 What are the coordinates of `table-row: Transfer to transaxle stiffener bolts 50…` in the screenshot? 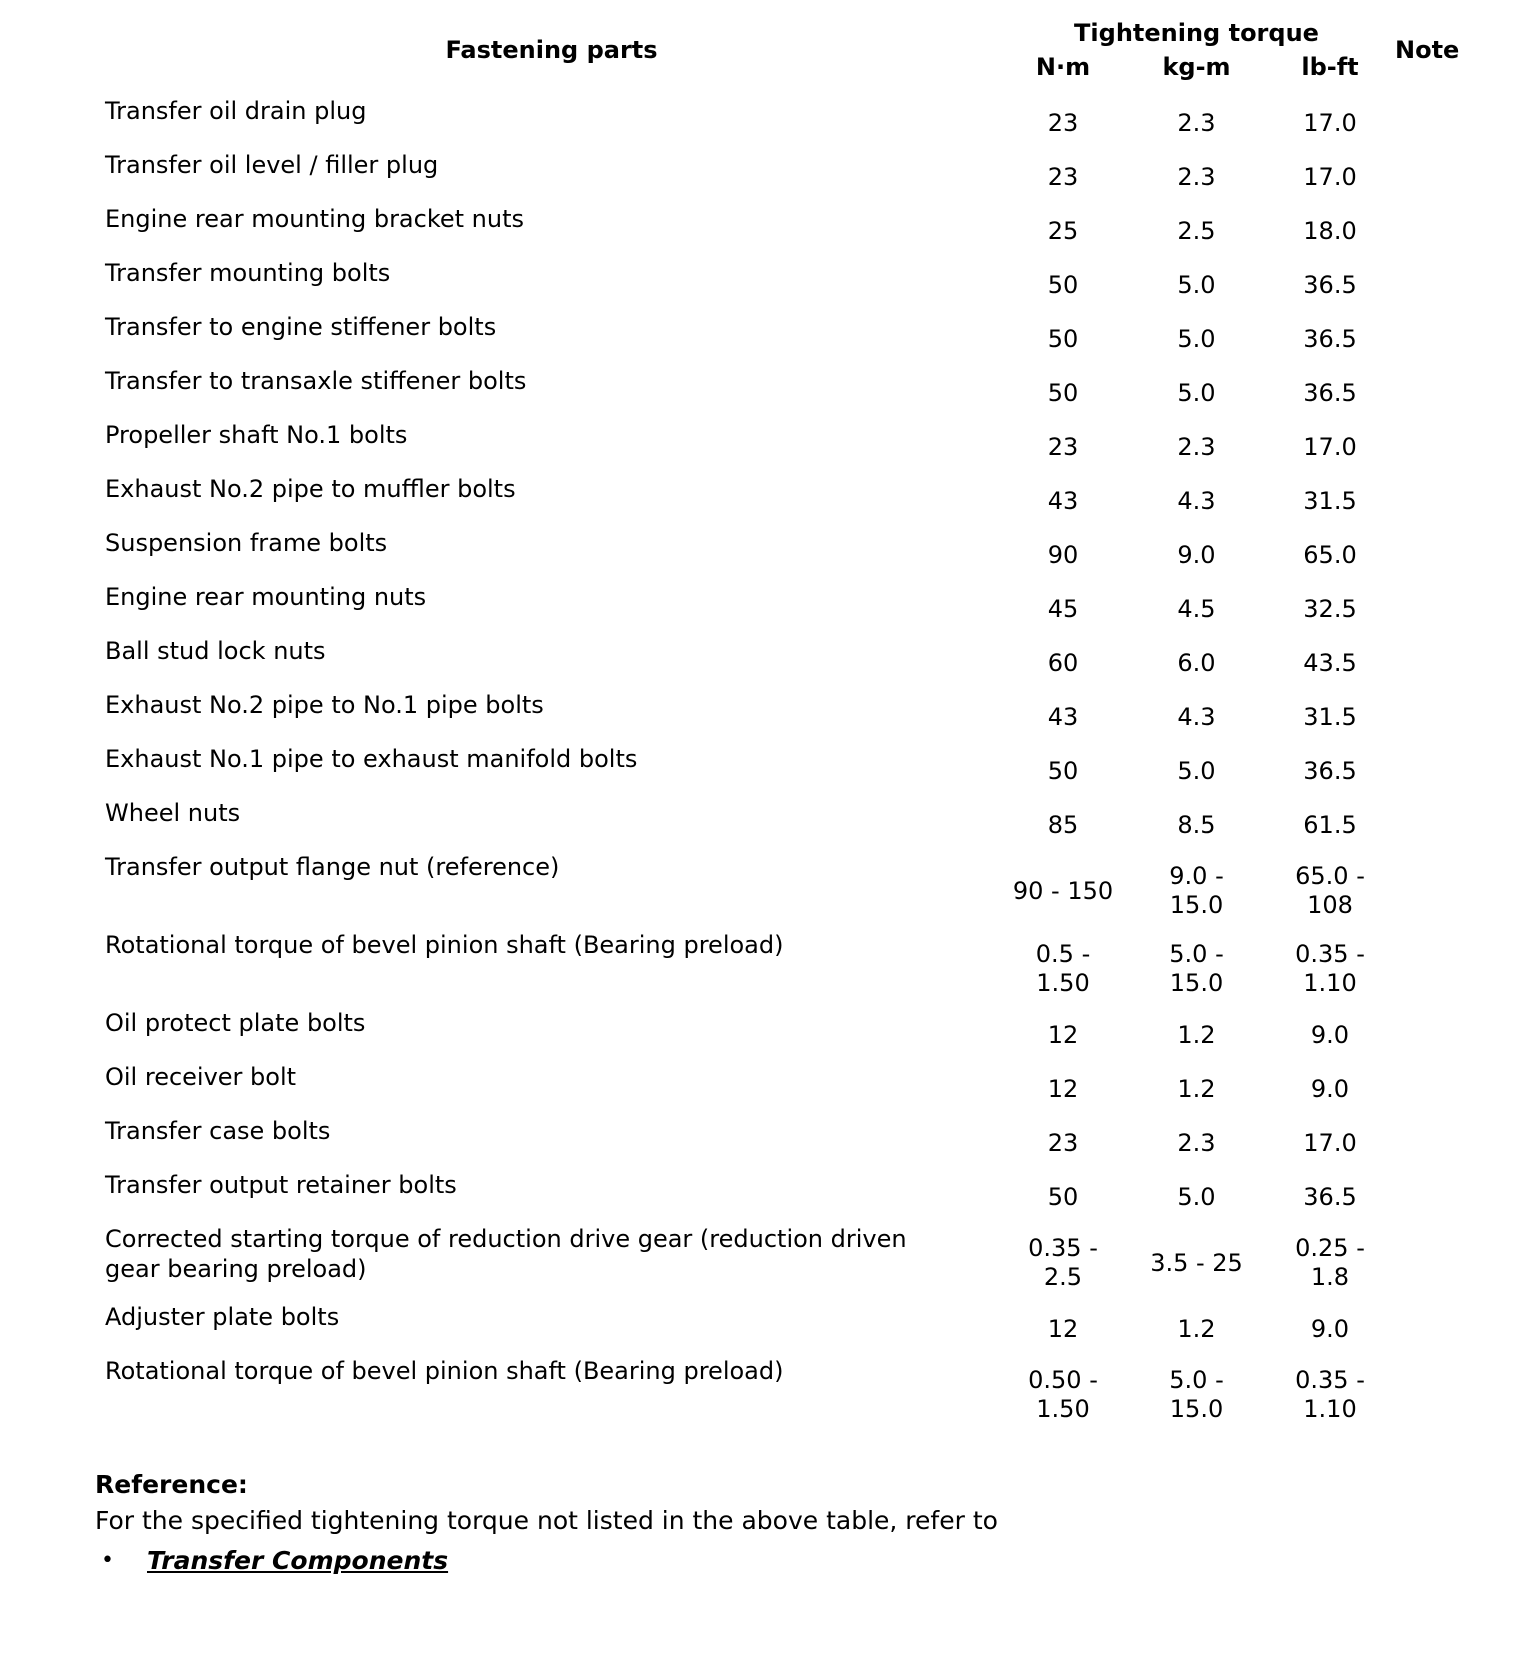 It's located at (730, 393).